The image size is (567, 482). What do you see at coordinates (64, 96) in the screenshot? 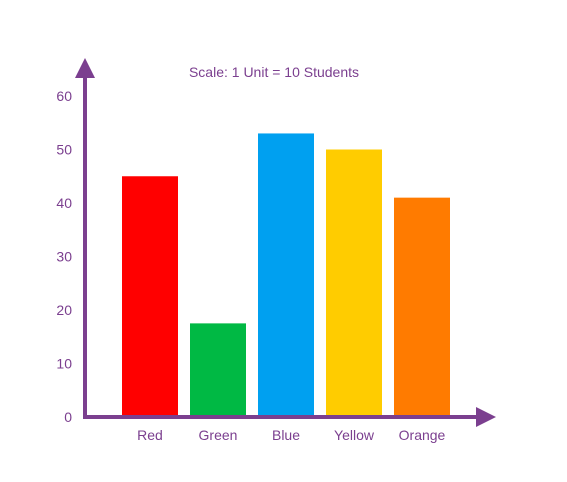
I see `y-tick-label: 60` at bounding box center [64, 96].